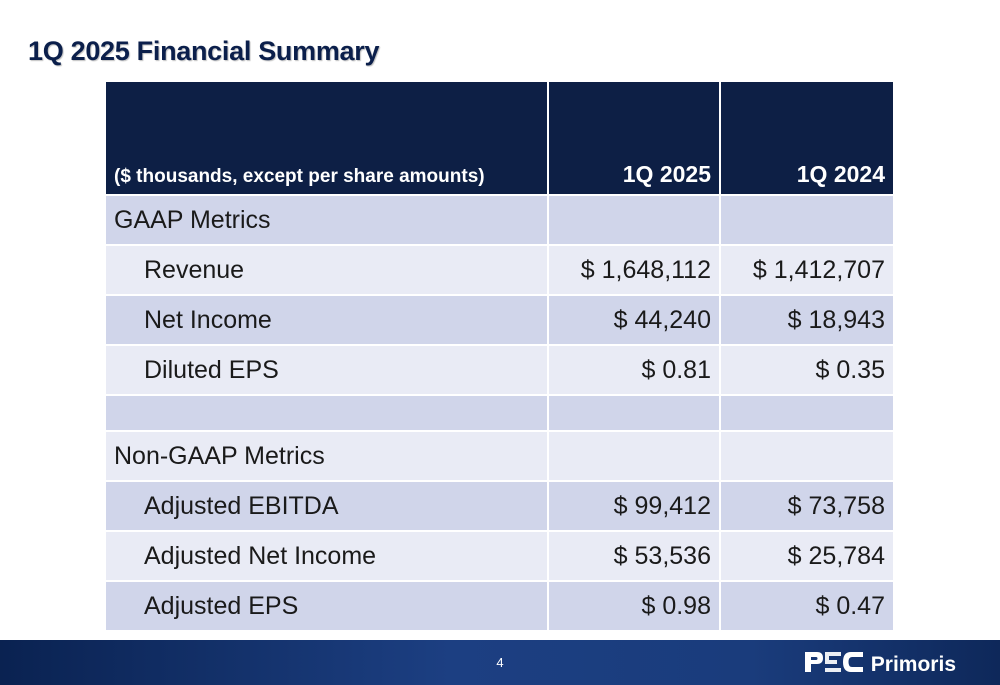  What do you see at coordinates (634, 606) in the screenshot?
I see `cell-1q-2025: $ 0.98` at bounding box center [634, 606].